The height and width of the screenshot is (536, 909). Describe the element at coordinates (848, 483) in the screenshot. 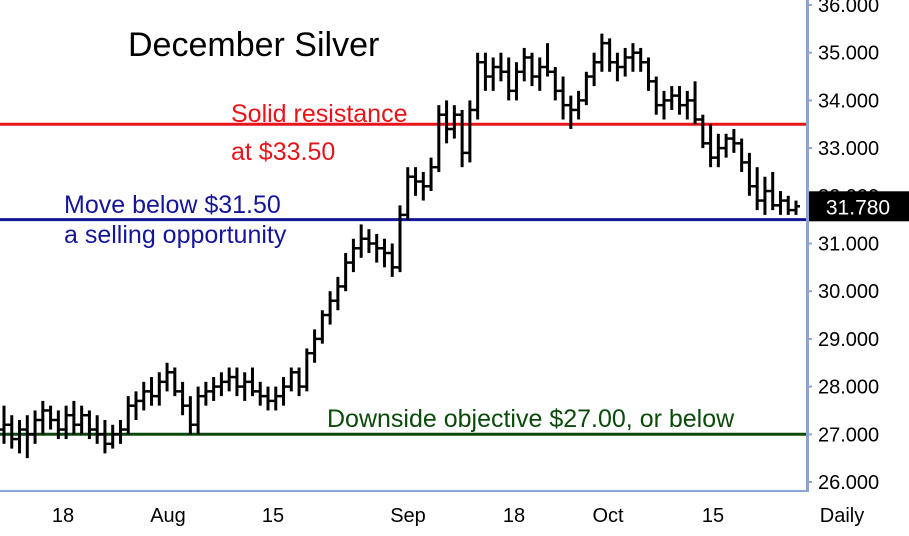

I see `y-tick-label: 26.000` at that location.